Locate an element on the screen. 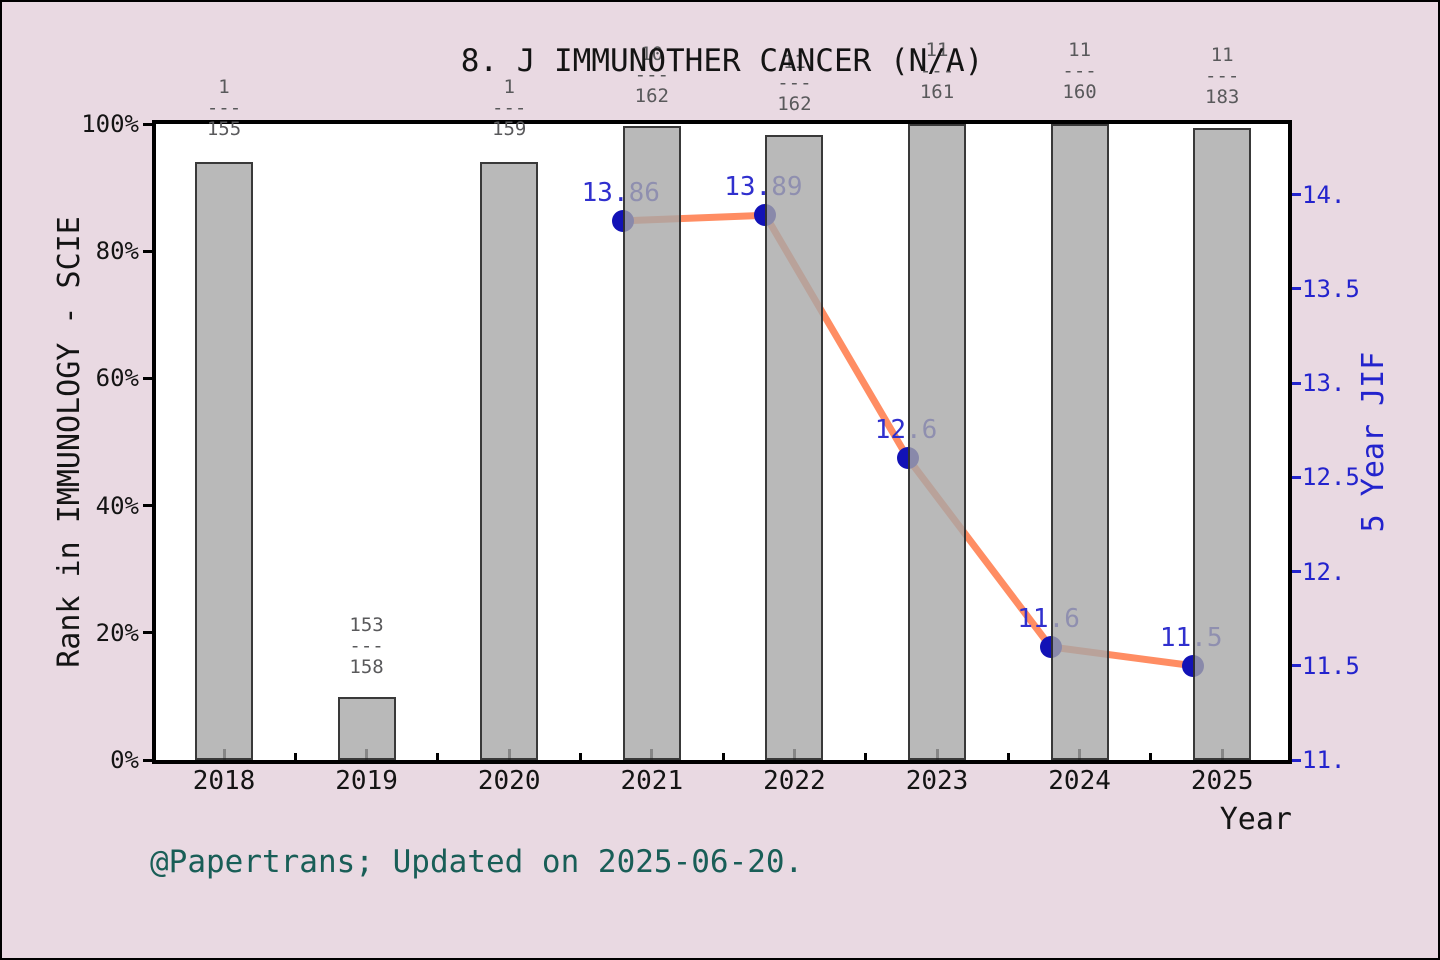  right-axis-tick-label: 12. is located at coordinates (1324, 571).